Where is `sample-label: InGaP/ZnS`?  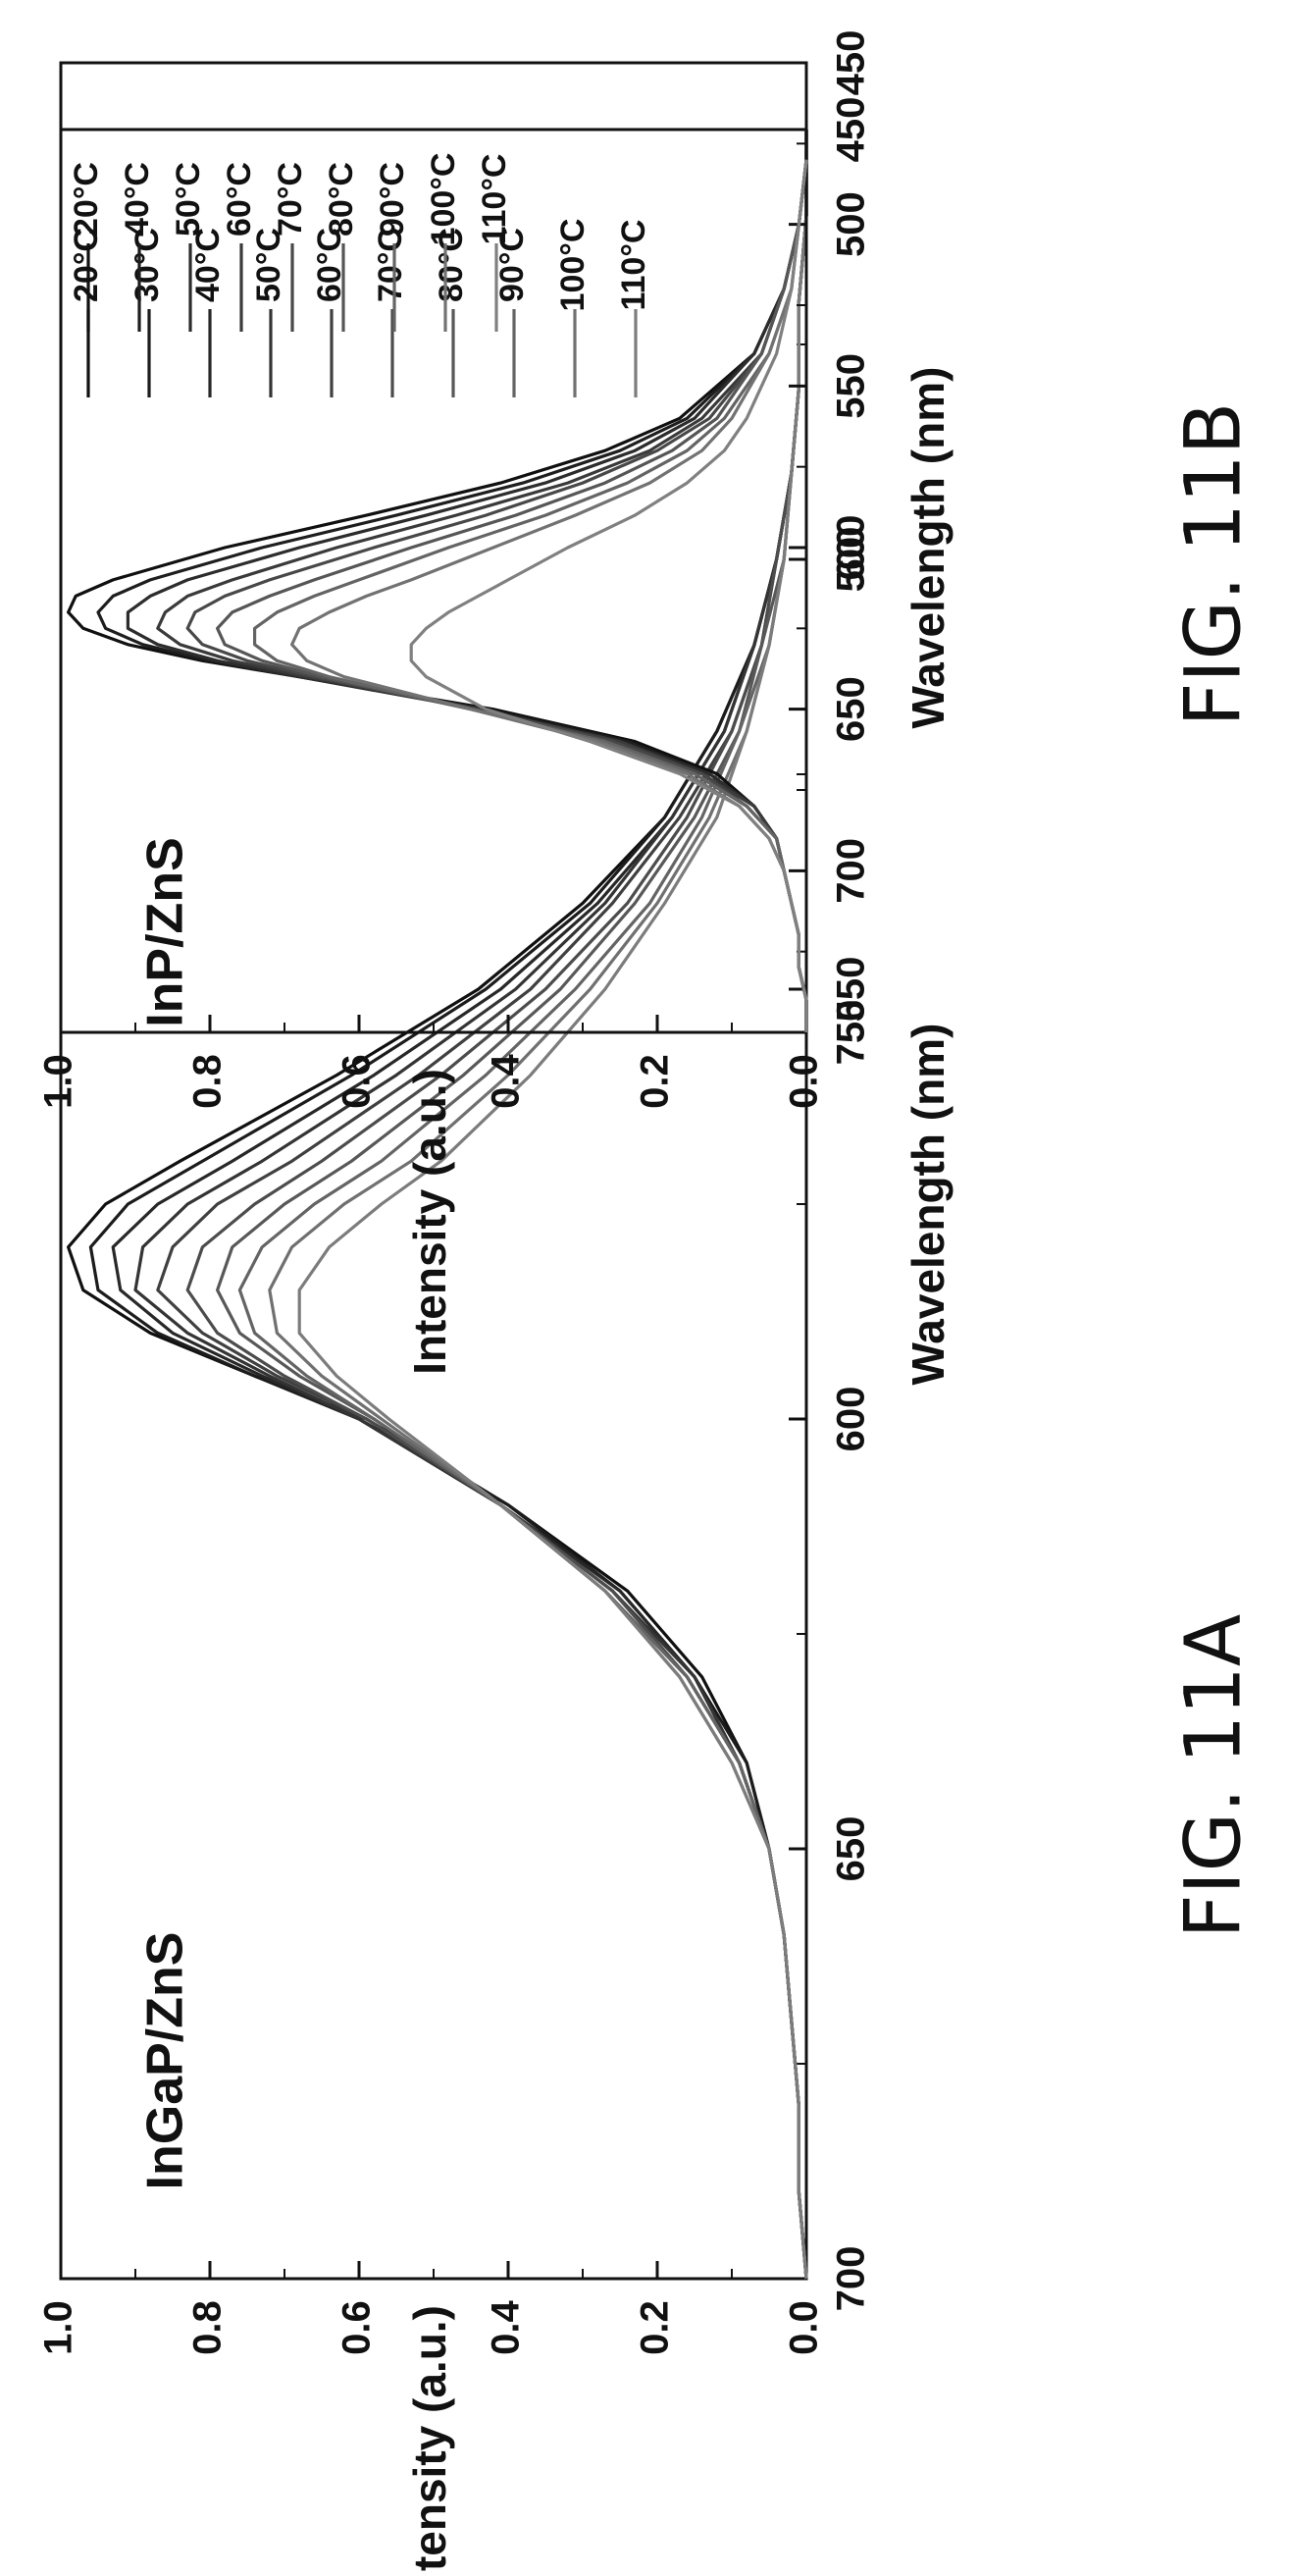 sample-label: InGaP/ZnS is located at coordinates (165, 2061).